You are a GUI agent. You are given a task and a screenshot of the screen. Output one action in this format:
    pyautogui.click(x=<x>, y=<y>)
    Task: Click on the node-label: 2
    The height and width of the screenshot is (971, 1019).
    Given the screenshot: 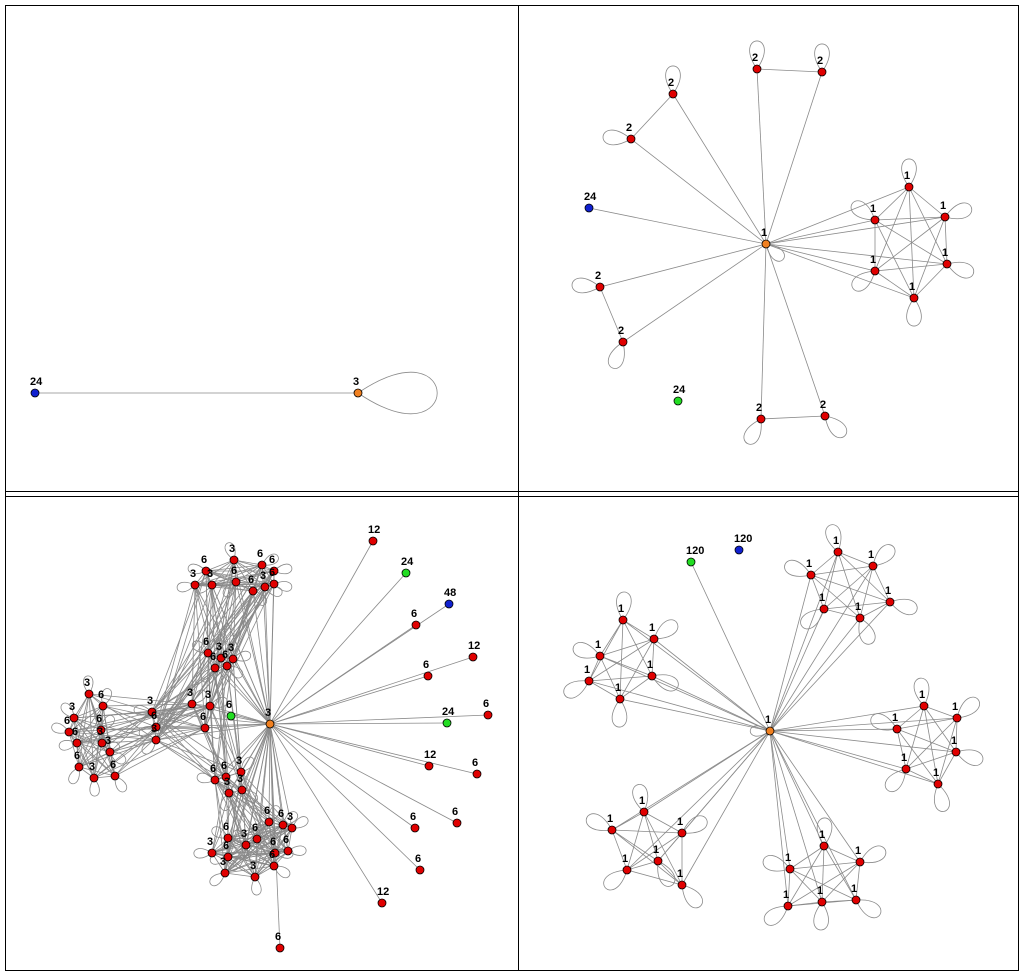 What is the action you would take?
    pyautogui.click(x=598, y=276)
    